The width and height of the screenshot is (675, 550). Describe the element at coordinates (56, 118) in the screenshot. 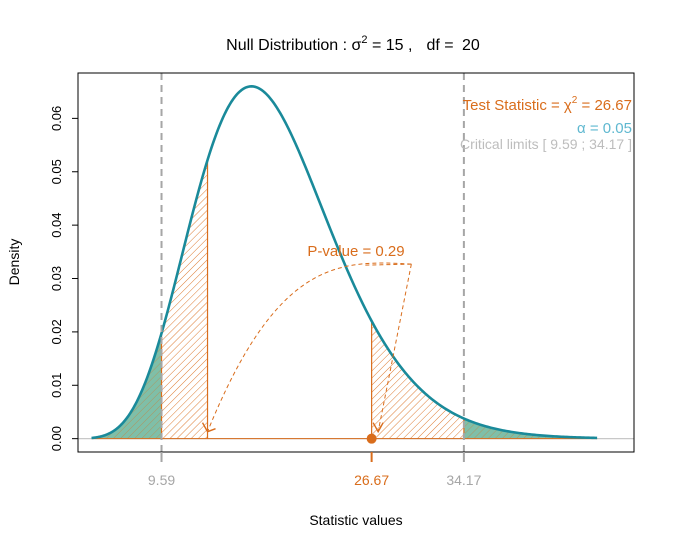

I see `y-tick-label: 0.06` at that location.